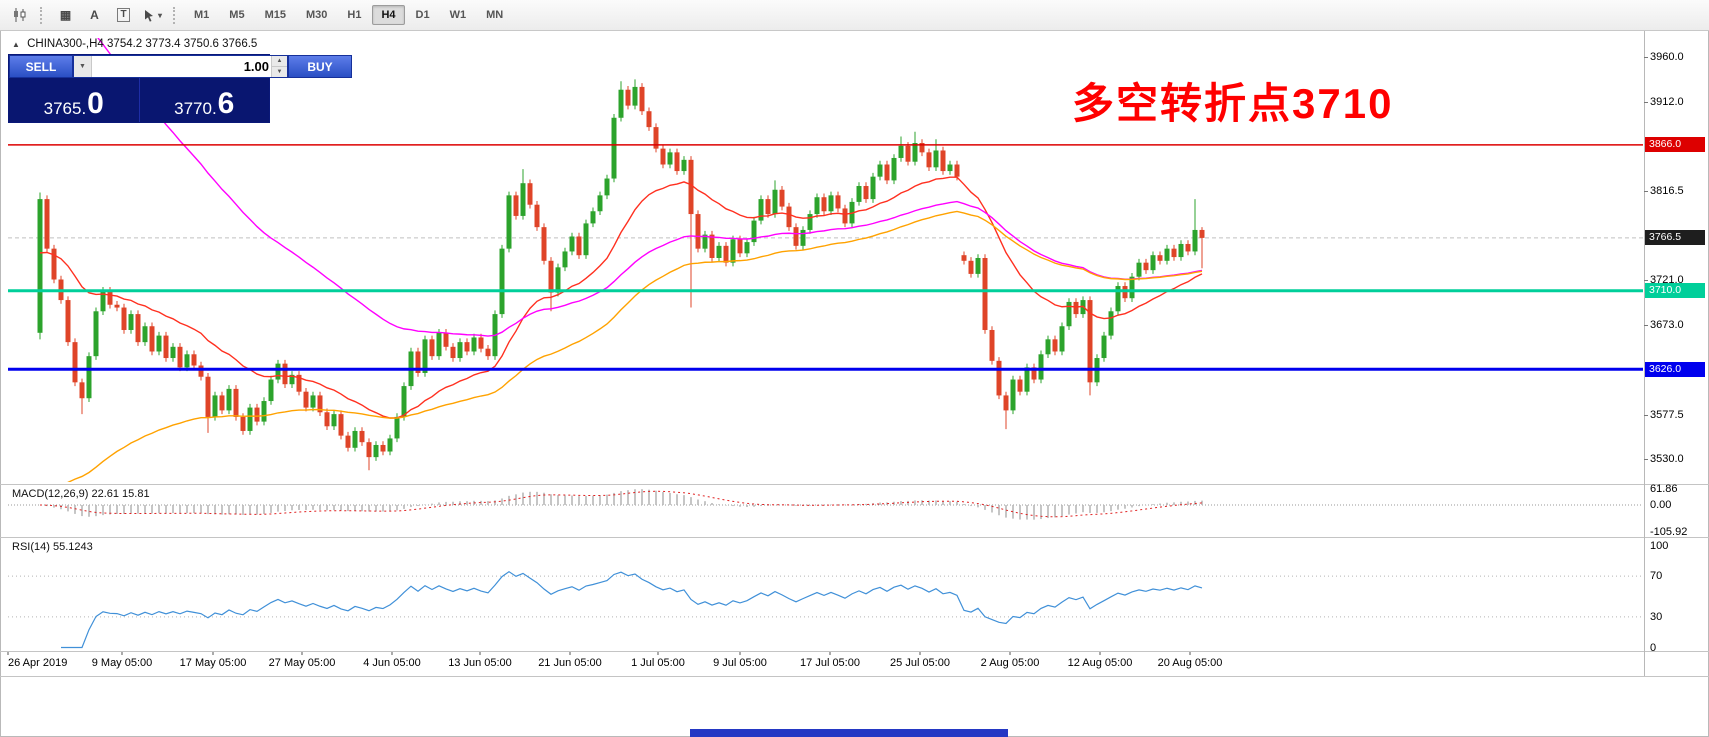 The image size is (1709, 737). What do you see at coordinates (854, 676) in the screenshot?
I see `chart-bottom-border` at bounding box center [854, 676].